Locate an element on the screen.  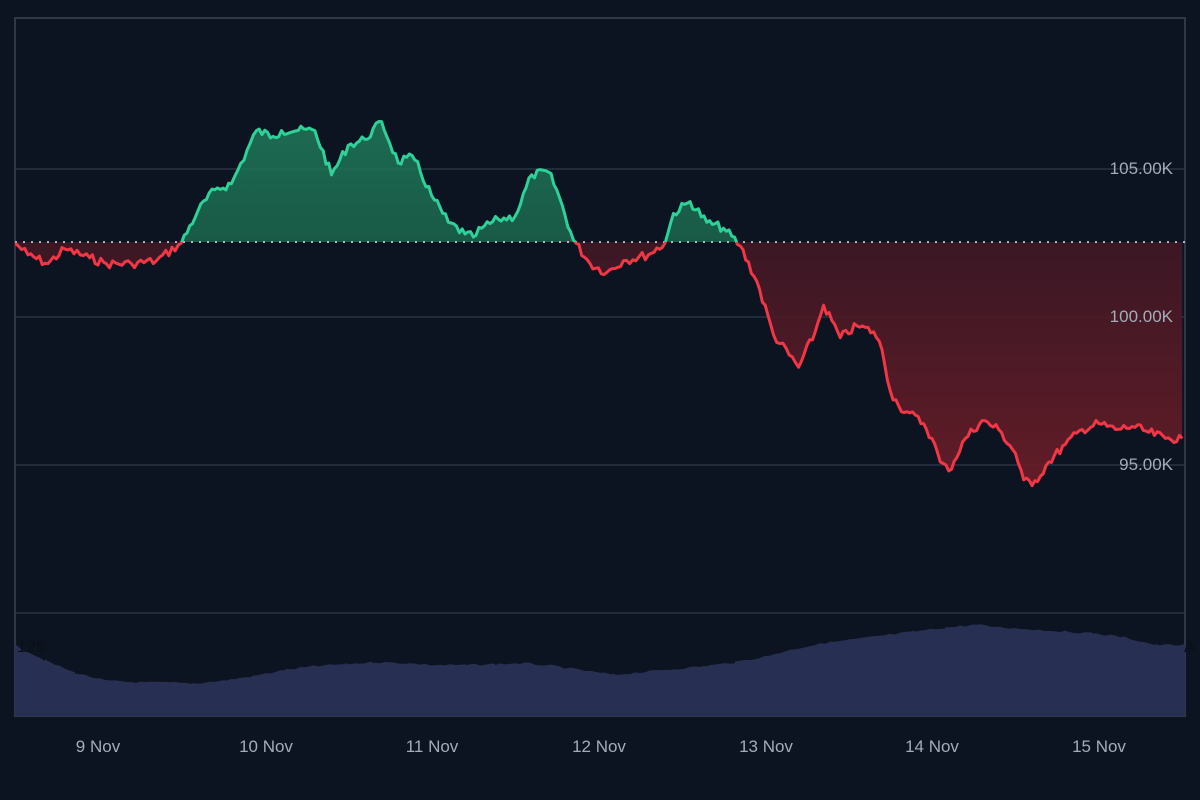
y-tick-105k: 105.00K is located at coordinates (1141, 168).